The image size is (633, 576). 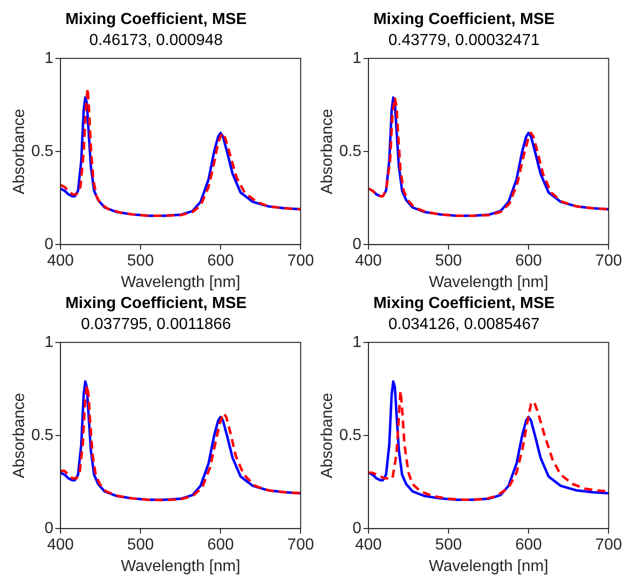 I want to click on chart-subtitle: 0.43779, 0.00032471, so click(x=464, y=41).